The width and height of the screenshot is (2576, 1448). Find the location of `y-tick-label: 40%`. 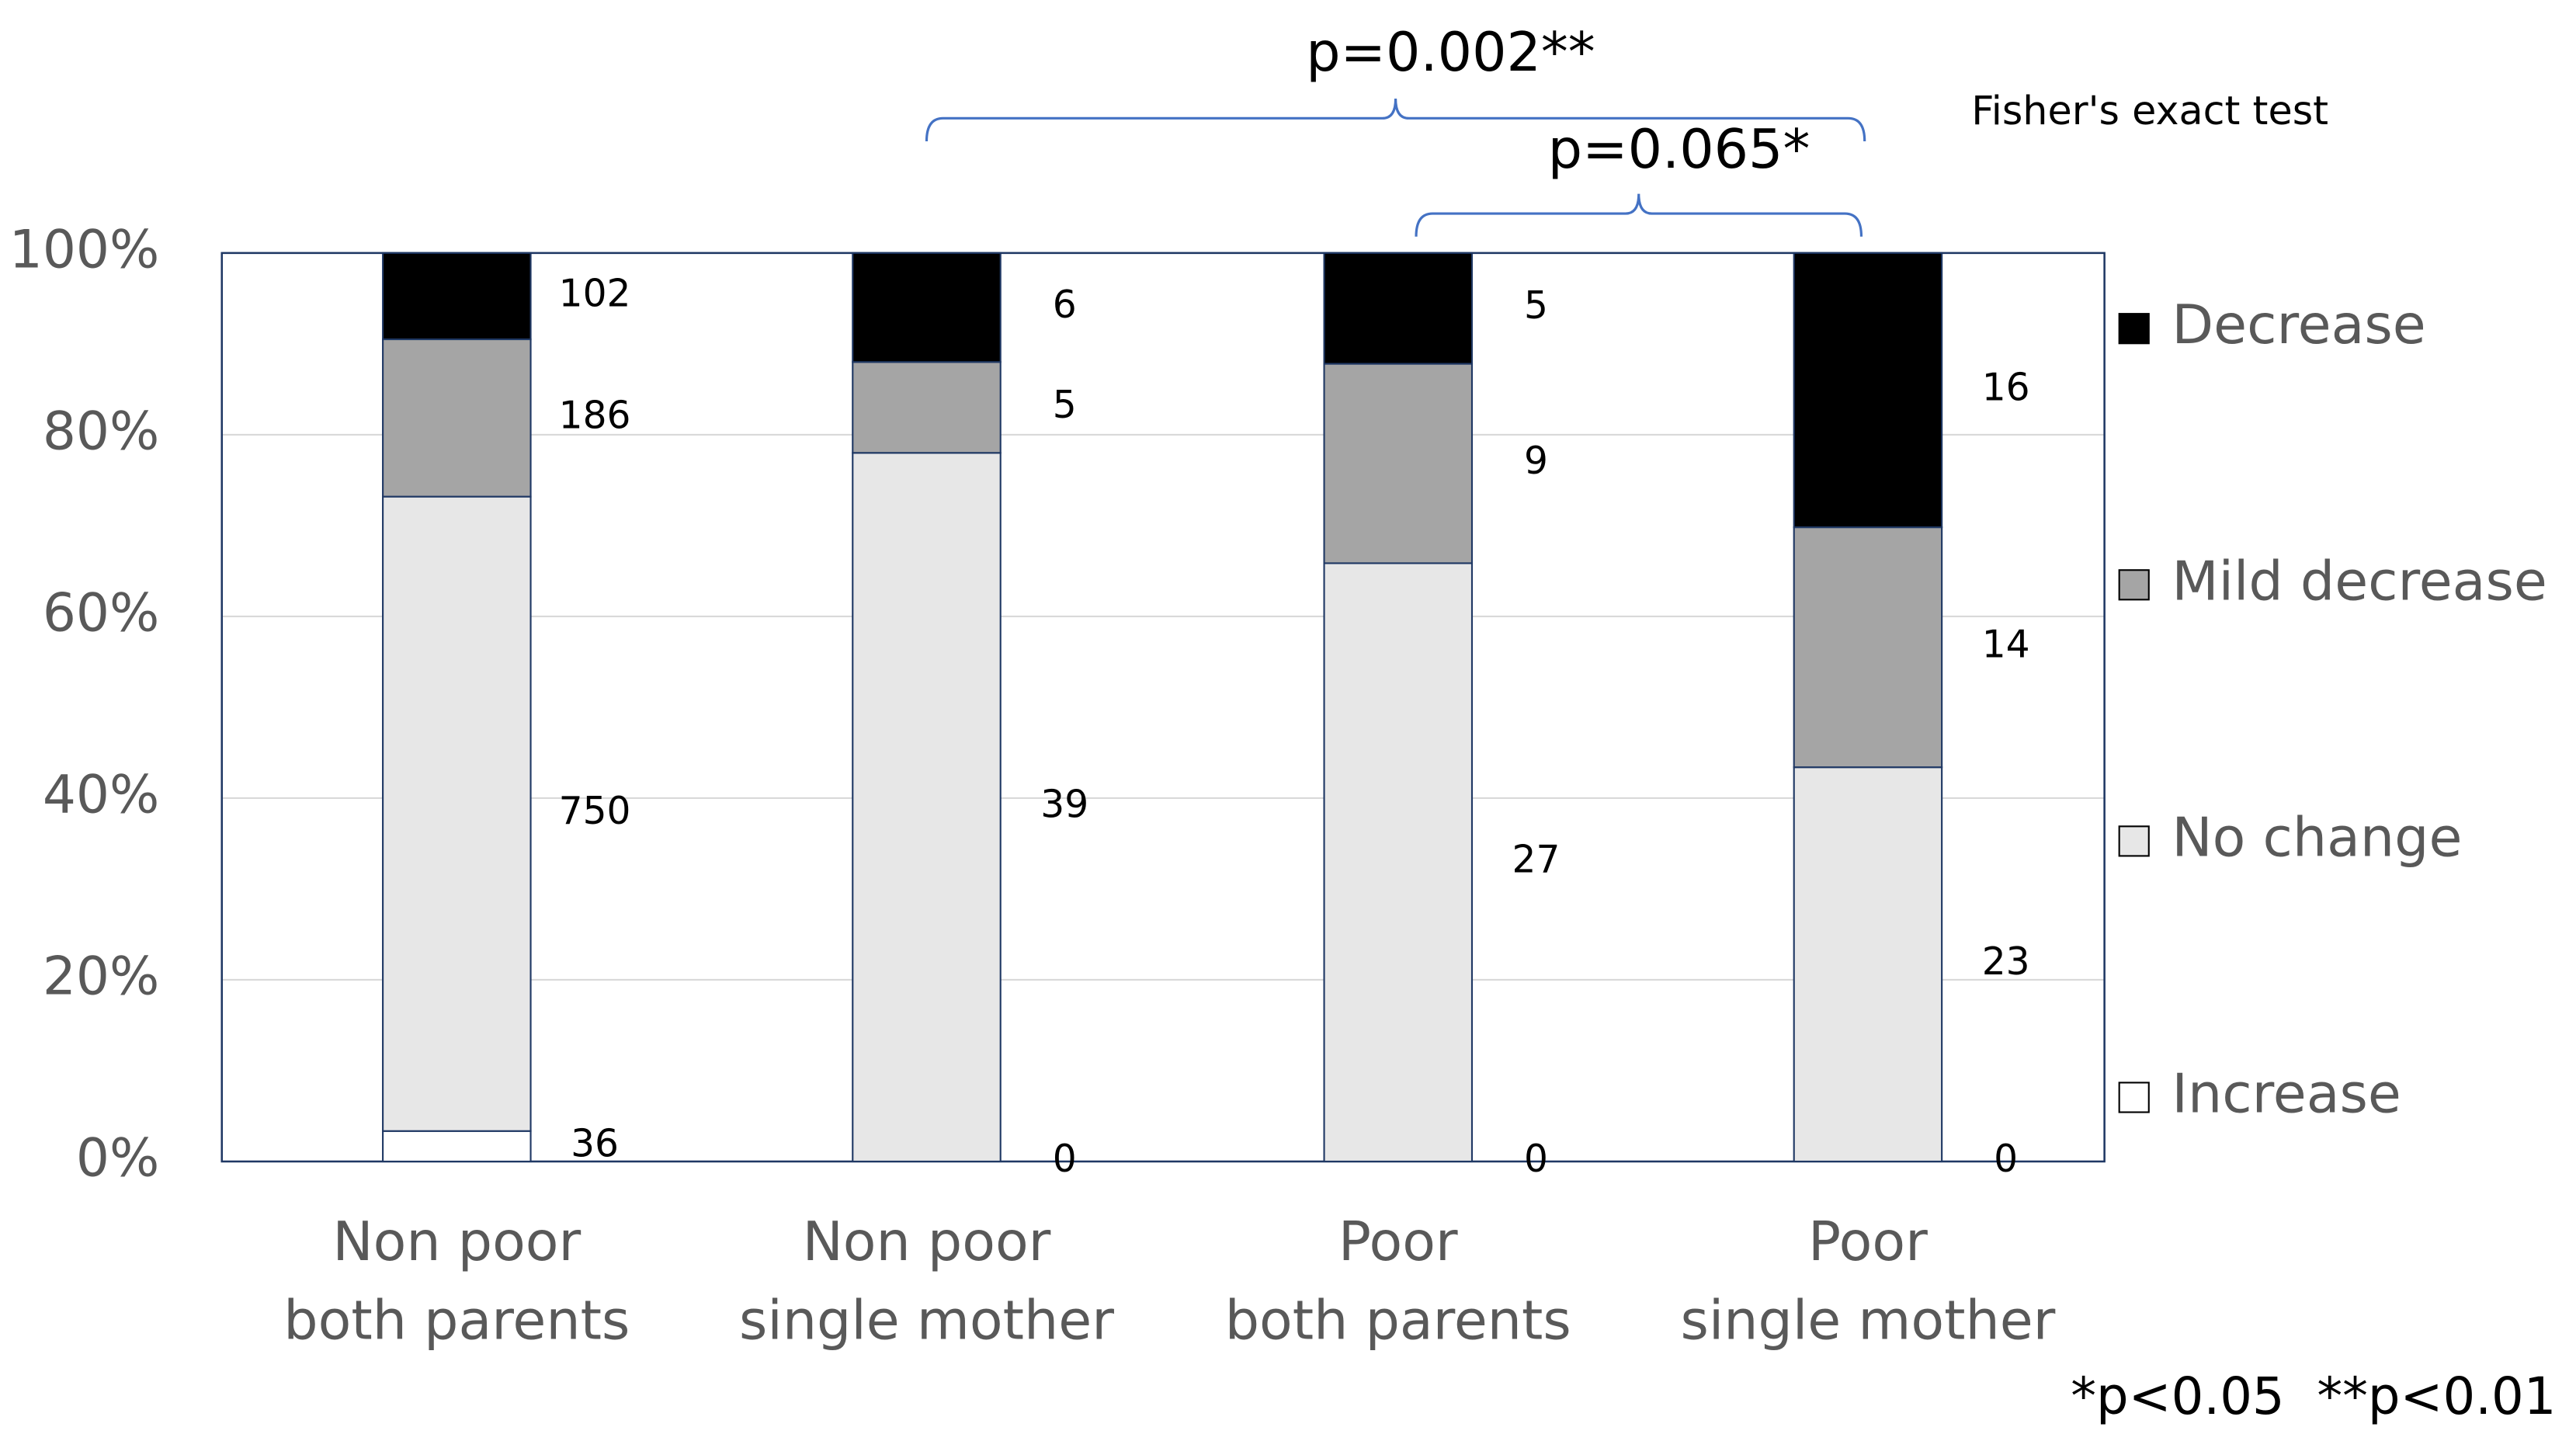

y-tick-label: 40% is located at coordinates (101, 794).